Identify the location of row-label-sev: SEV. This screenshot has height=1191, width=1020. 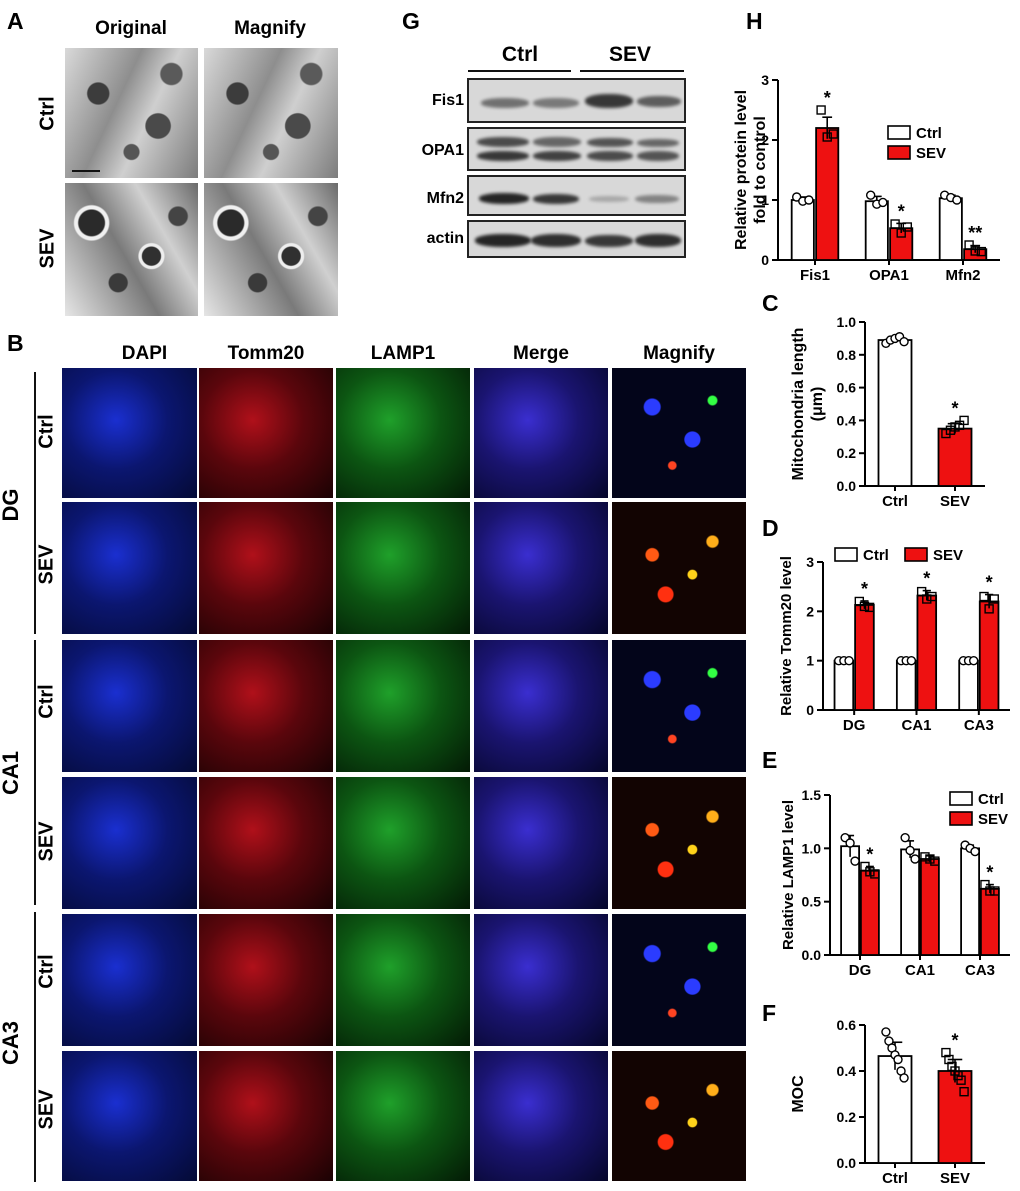
(47, 248).